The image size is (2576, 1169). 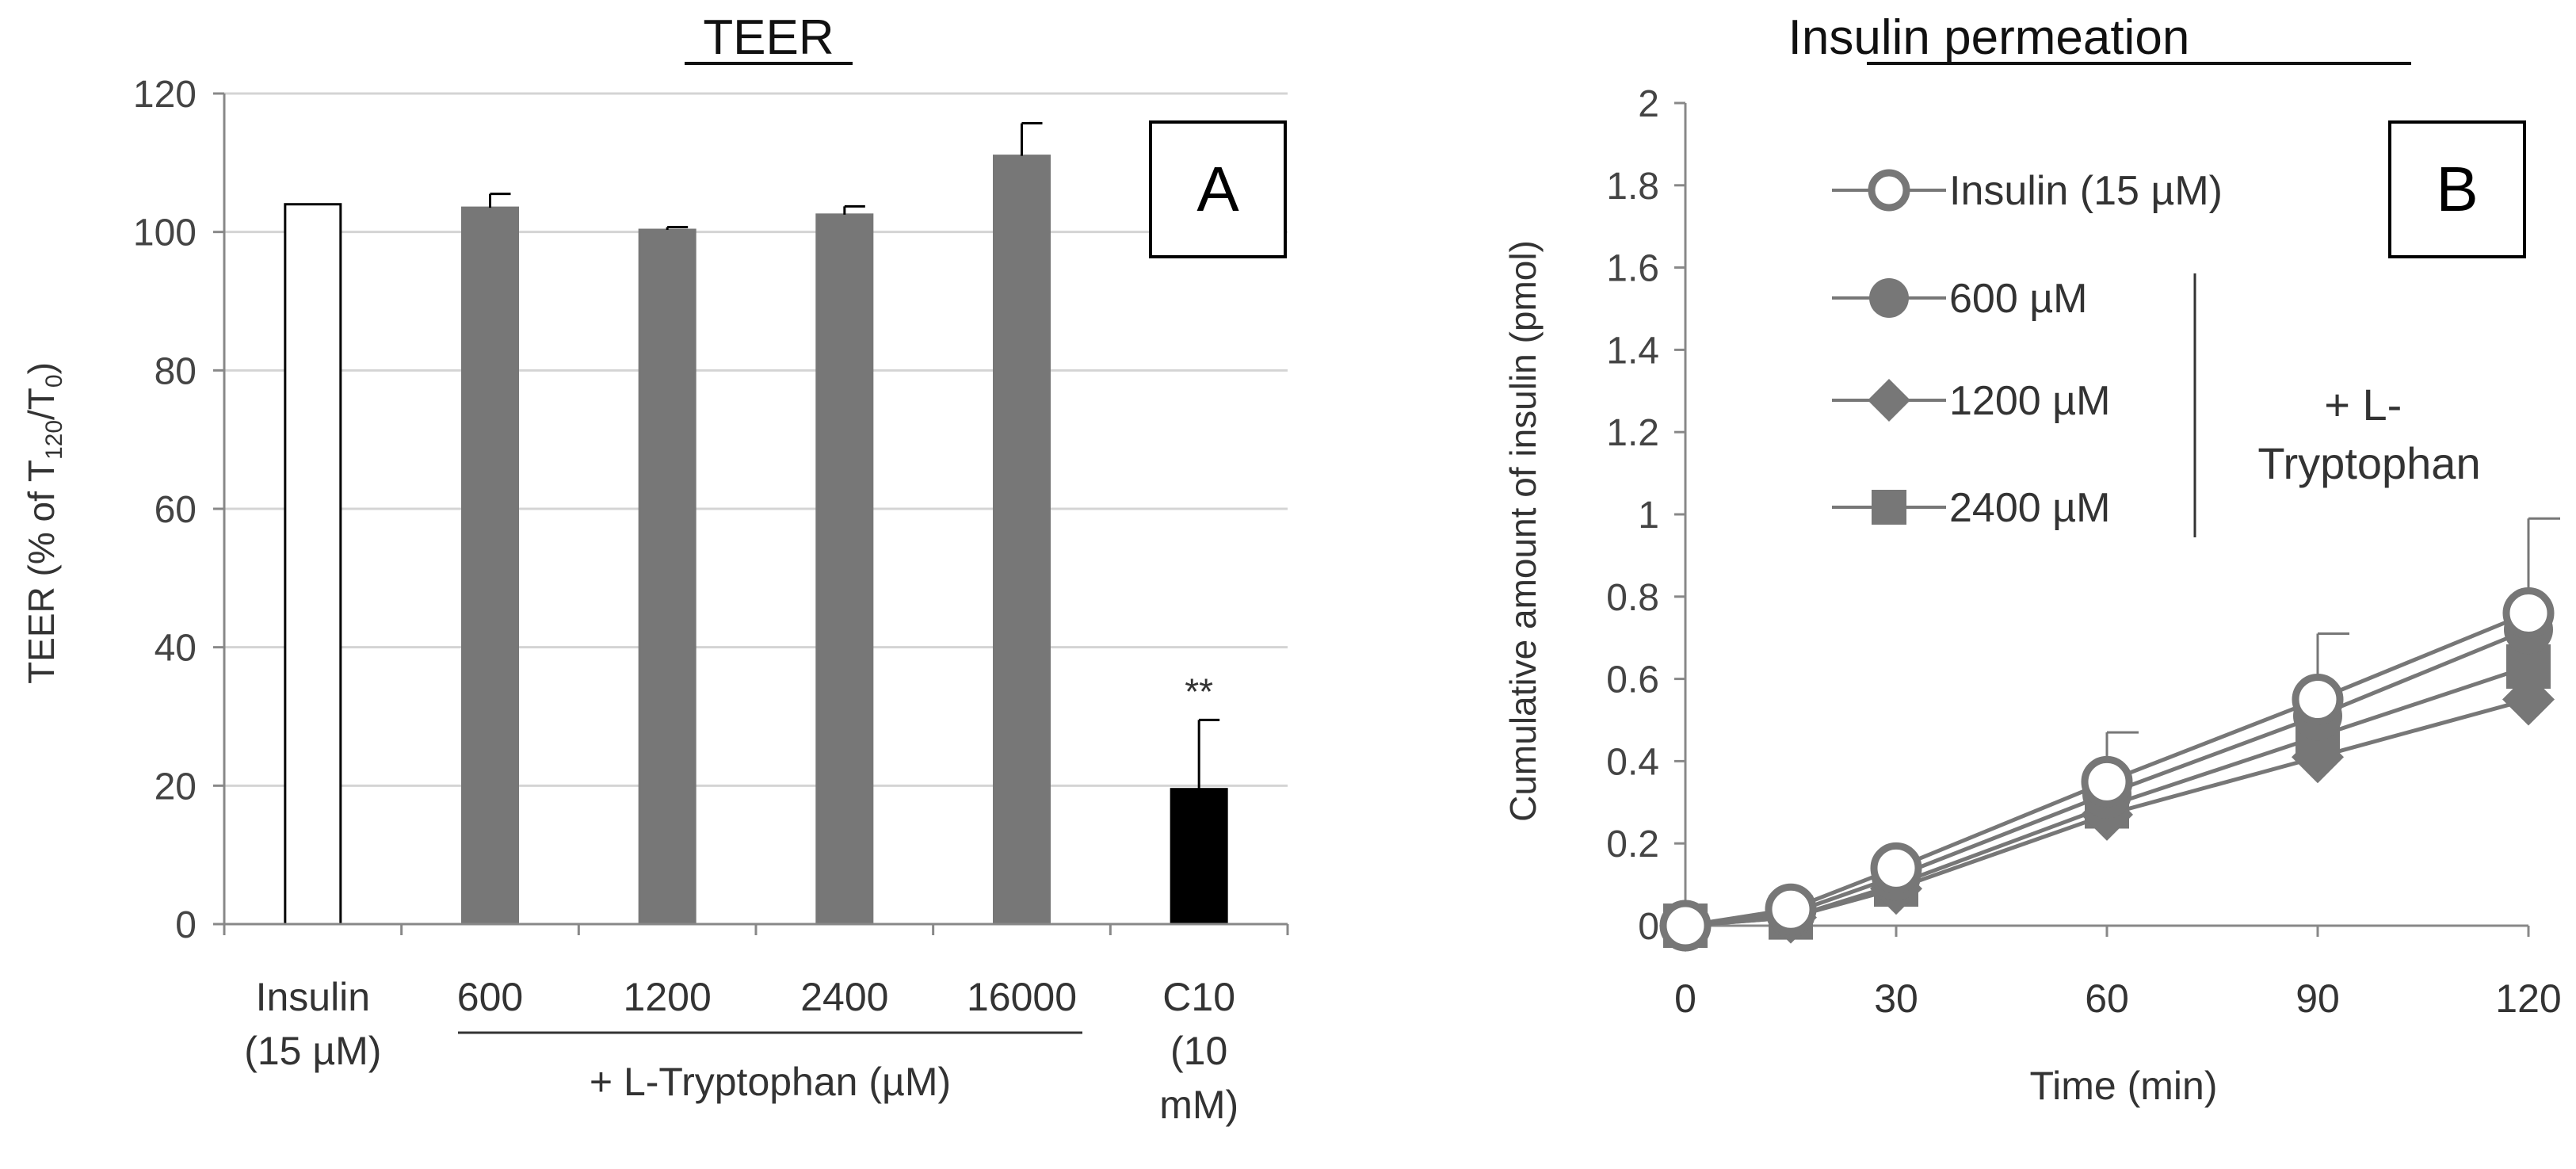 I want to click on panel-b-x-axis-label: Time (min), so click(x=2123, y=1086).